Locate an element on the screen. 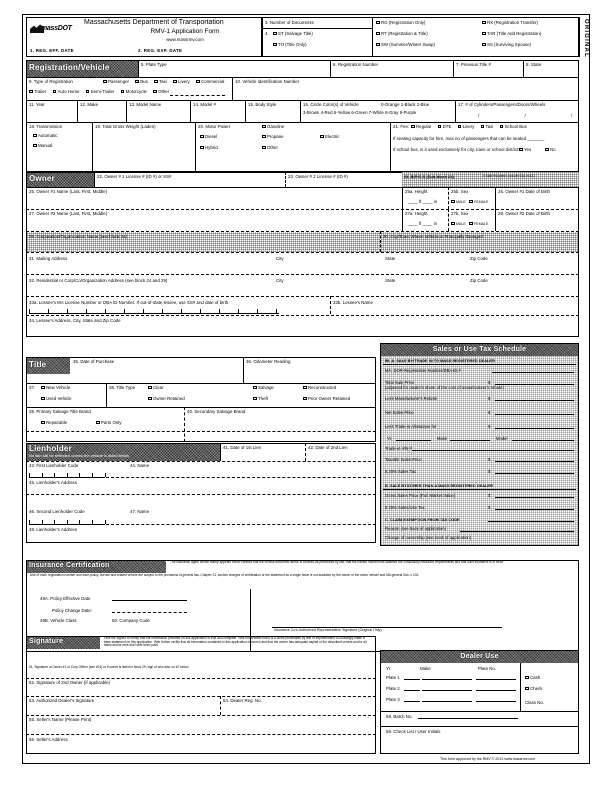  option-repairable: Repairable is located at coordinates (54, 422).